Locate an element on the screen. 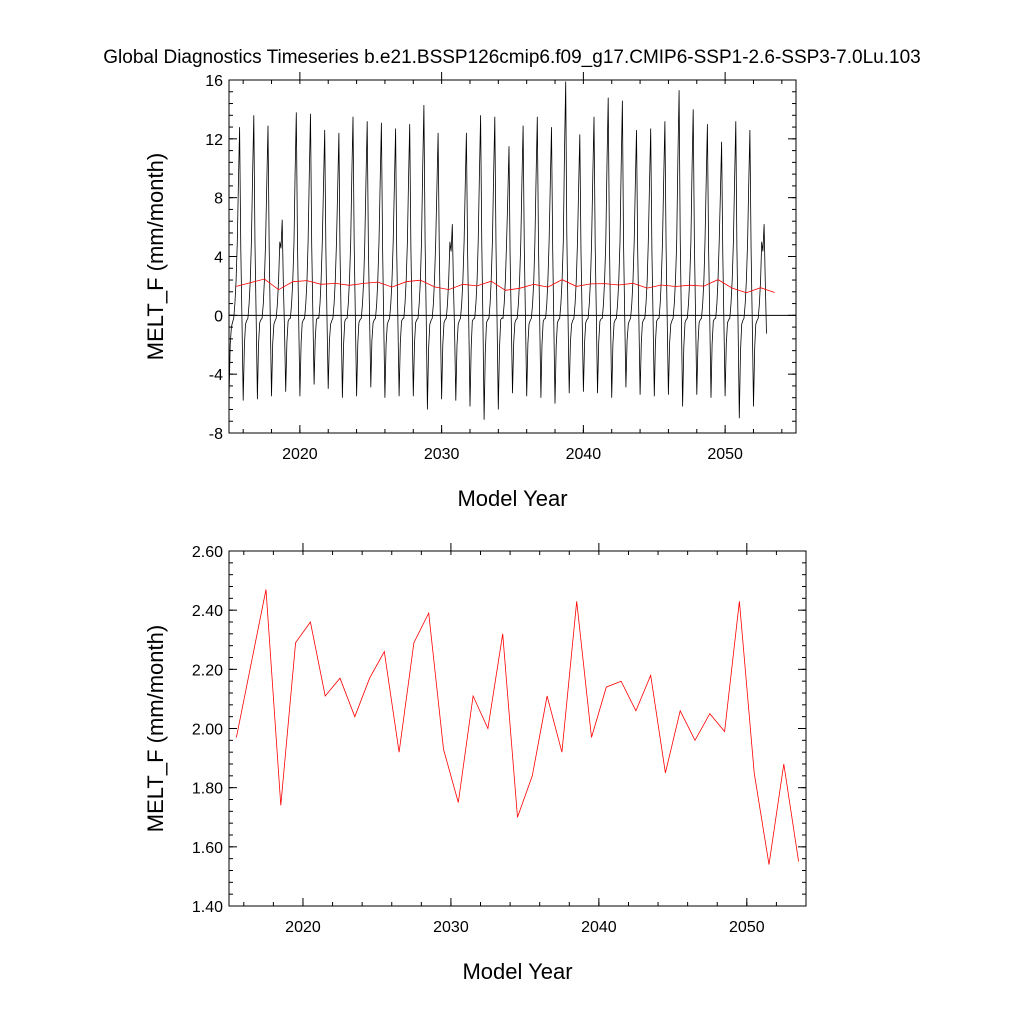 The height and width of the screenshot is (1024, 1024). y-tick-label: 2.20 is located at coordinates (207, 670).